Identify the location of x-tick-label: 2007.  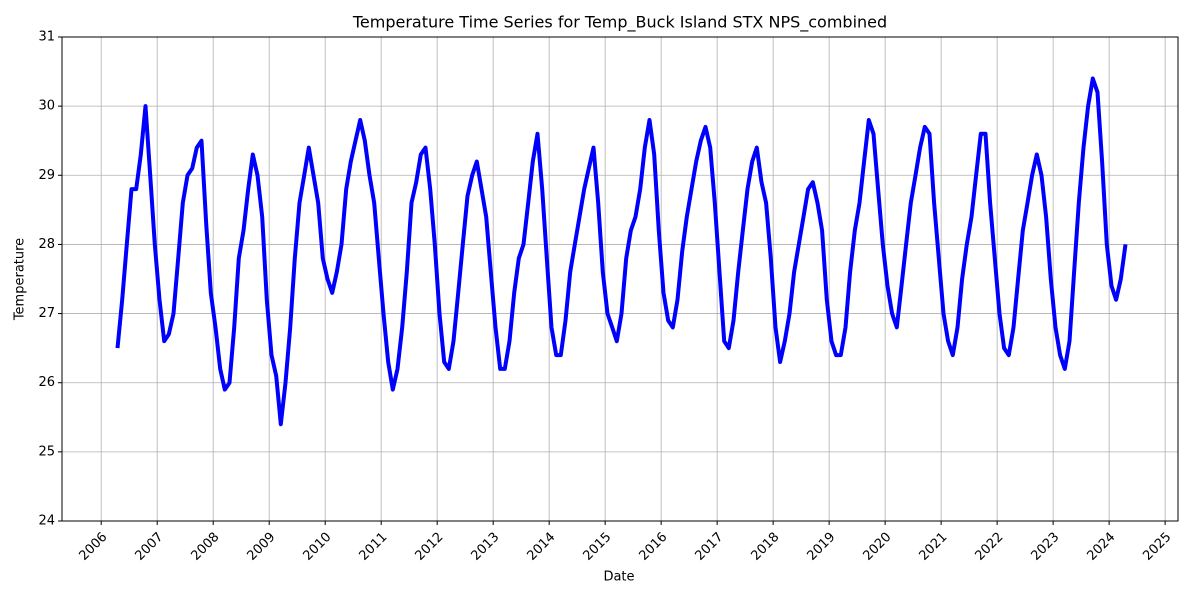
(149, 547).